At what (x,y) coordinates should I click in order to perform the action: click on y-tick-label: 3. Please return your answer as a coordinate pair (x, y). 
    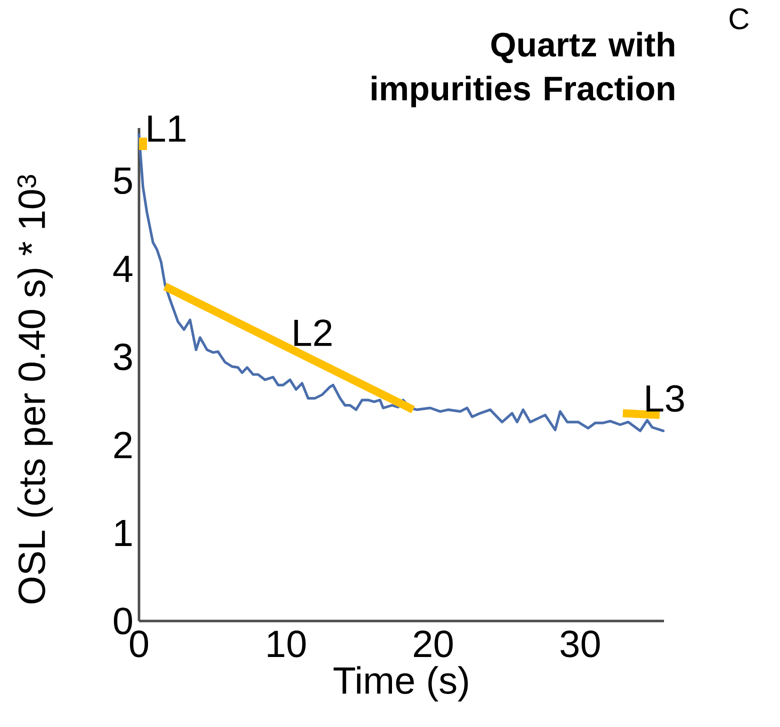
    Looking at the image, I should click on (123, 356).